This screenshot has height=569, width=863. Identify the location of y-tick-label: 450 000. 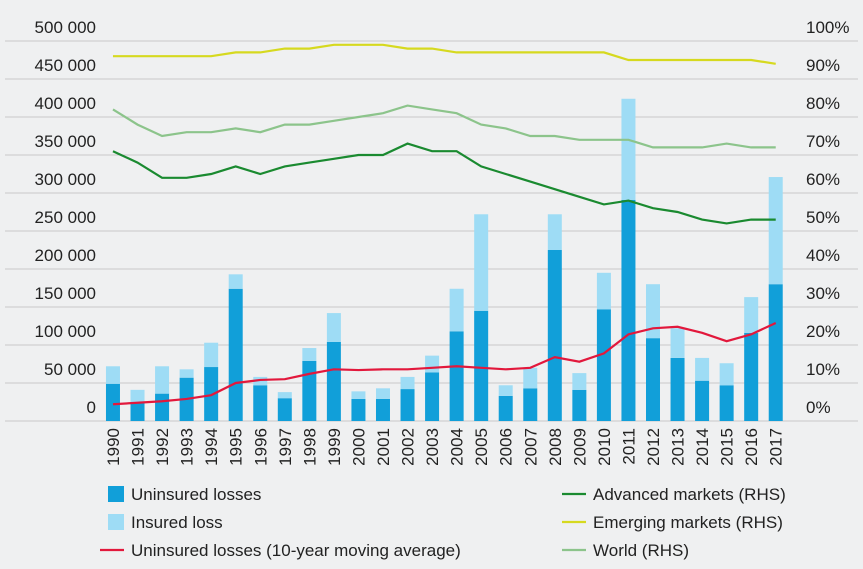
(65, 65).